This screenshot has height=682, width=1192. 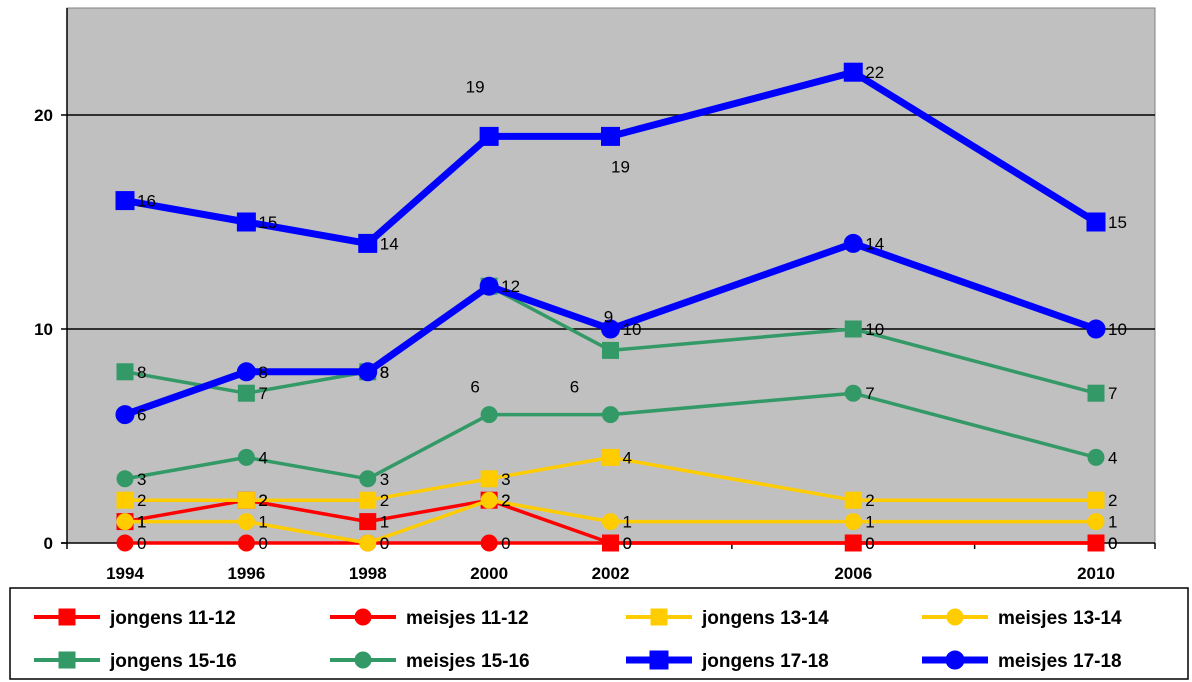 What do you see at coordinates (146, 201) in the screenshot?
I see `data-label-jongens-17-18-1994: 16` at bounding box center [146, 201].